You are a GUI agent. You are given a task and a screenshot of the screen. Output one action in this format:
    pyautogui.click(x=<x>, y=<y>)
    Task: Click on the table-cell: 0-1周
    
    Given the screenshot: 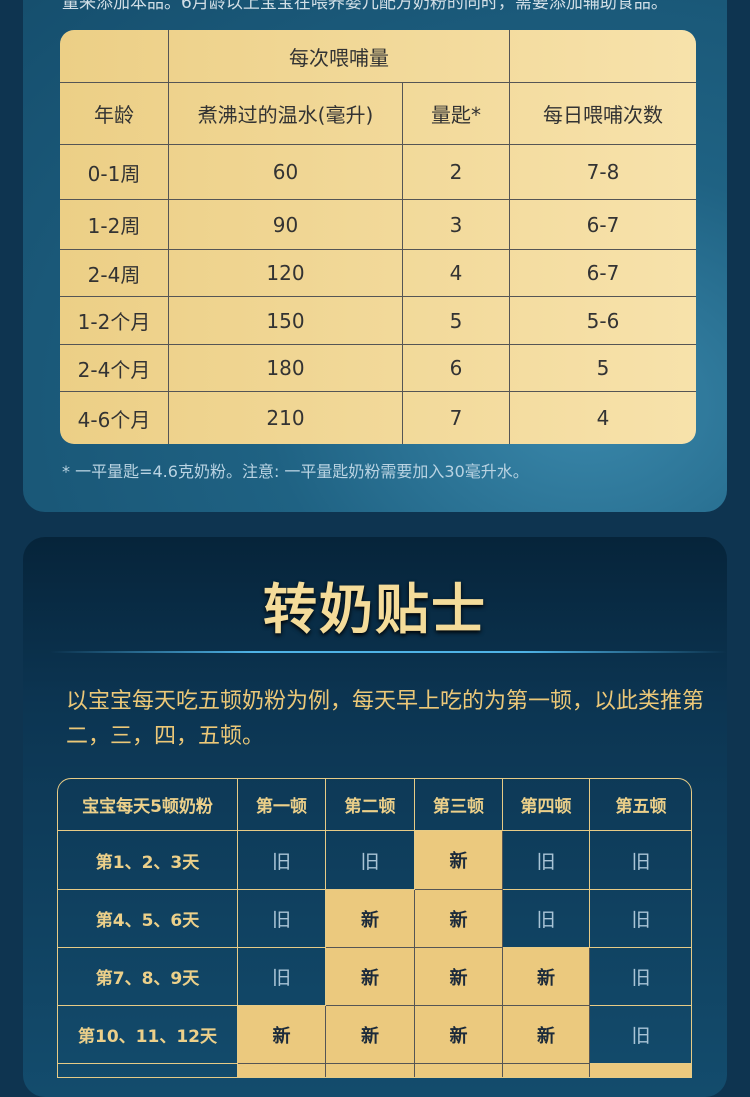 What is the action you would take?
    pyautogui.click(x=114, y=172)
    